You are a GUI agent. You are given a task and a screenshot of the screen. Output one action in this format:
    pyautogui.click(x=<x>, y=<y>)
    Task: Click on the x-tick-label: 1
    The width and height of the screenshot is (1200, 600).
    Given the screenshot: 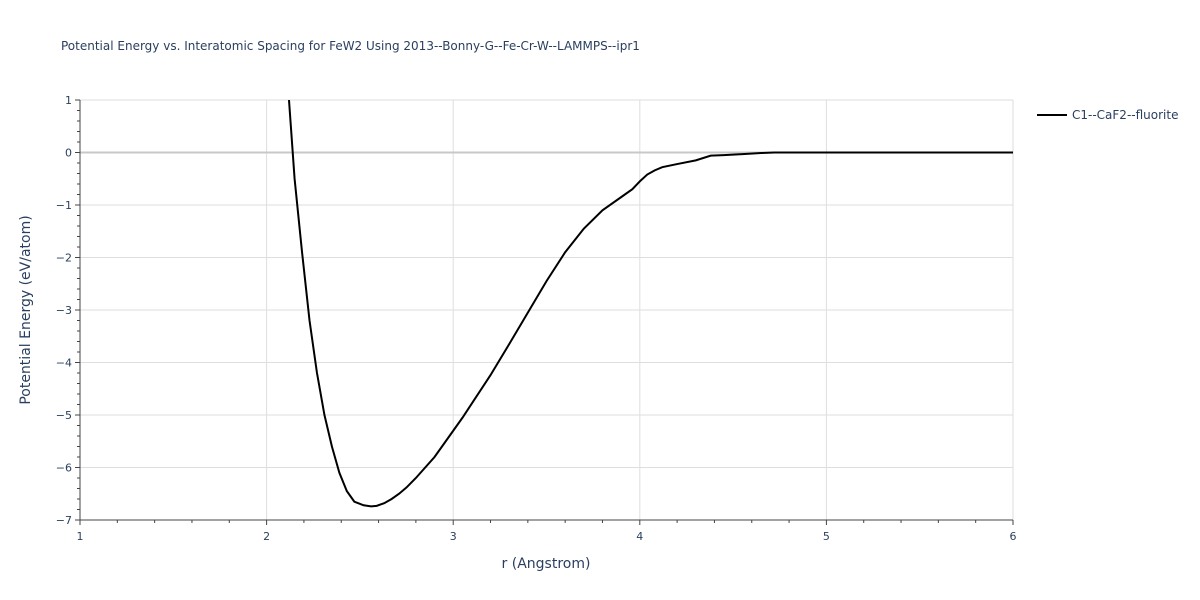 What is the action you would take?
    pyautogui.click(x=80, y=536)
    